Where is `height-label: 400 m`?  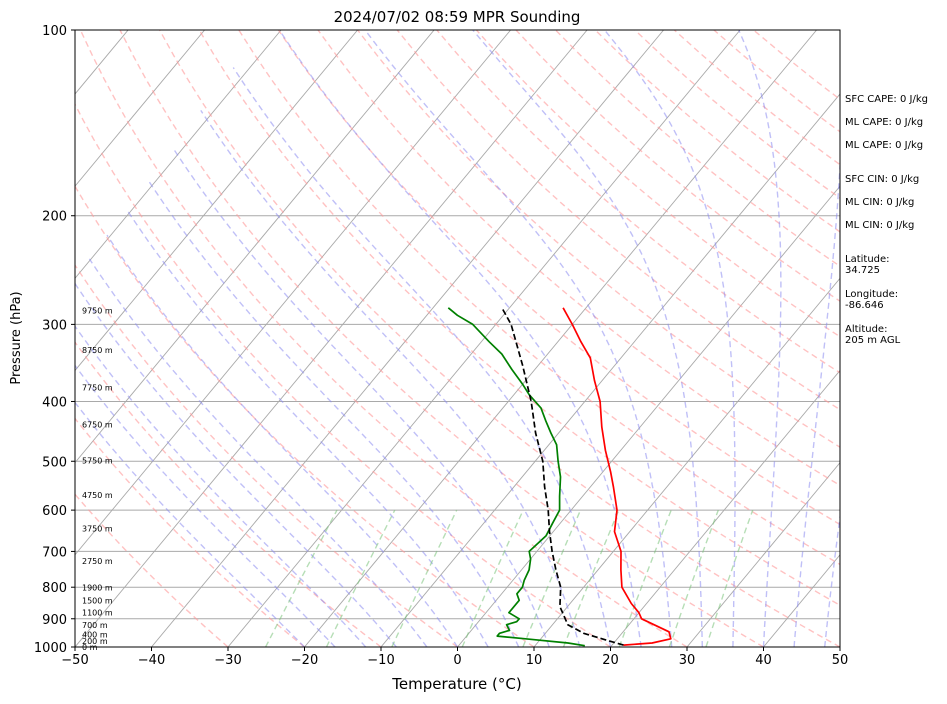 height-label: 400 m is located at coordinates (95, 635).